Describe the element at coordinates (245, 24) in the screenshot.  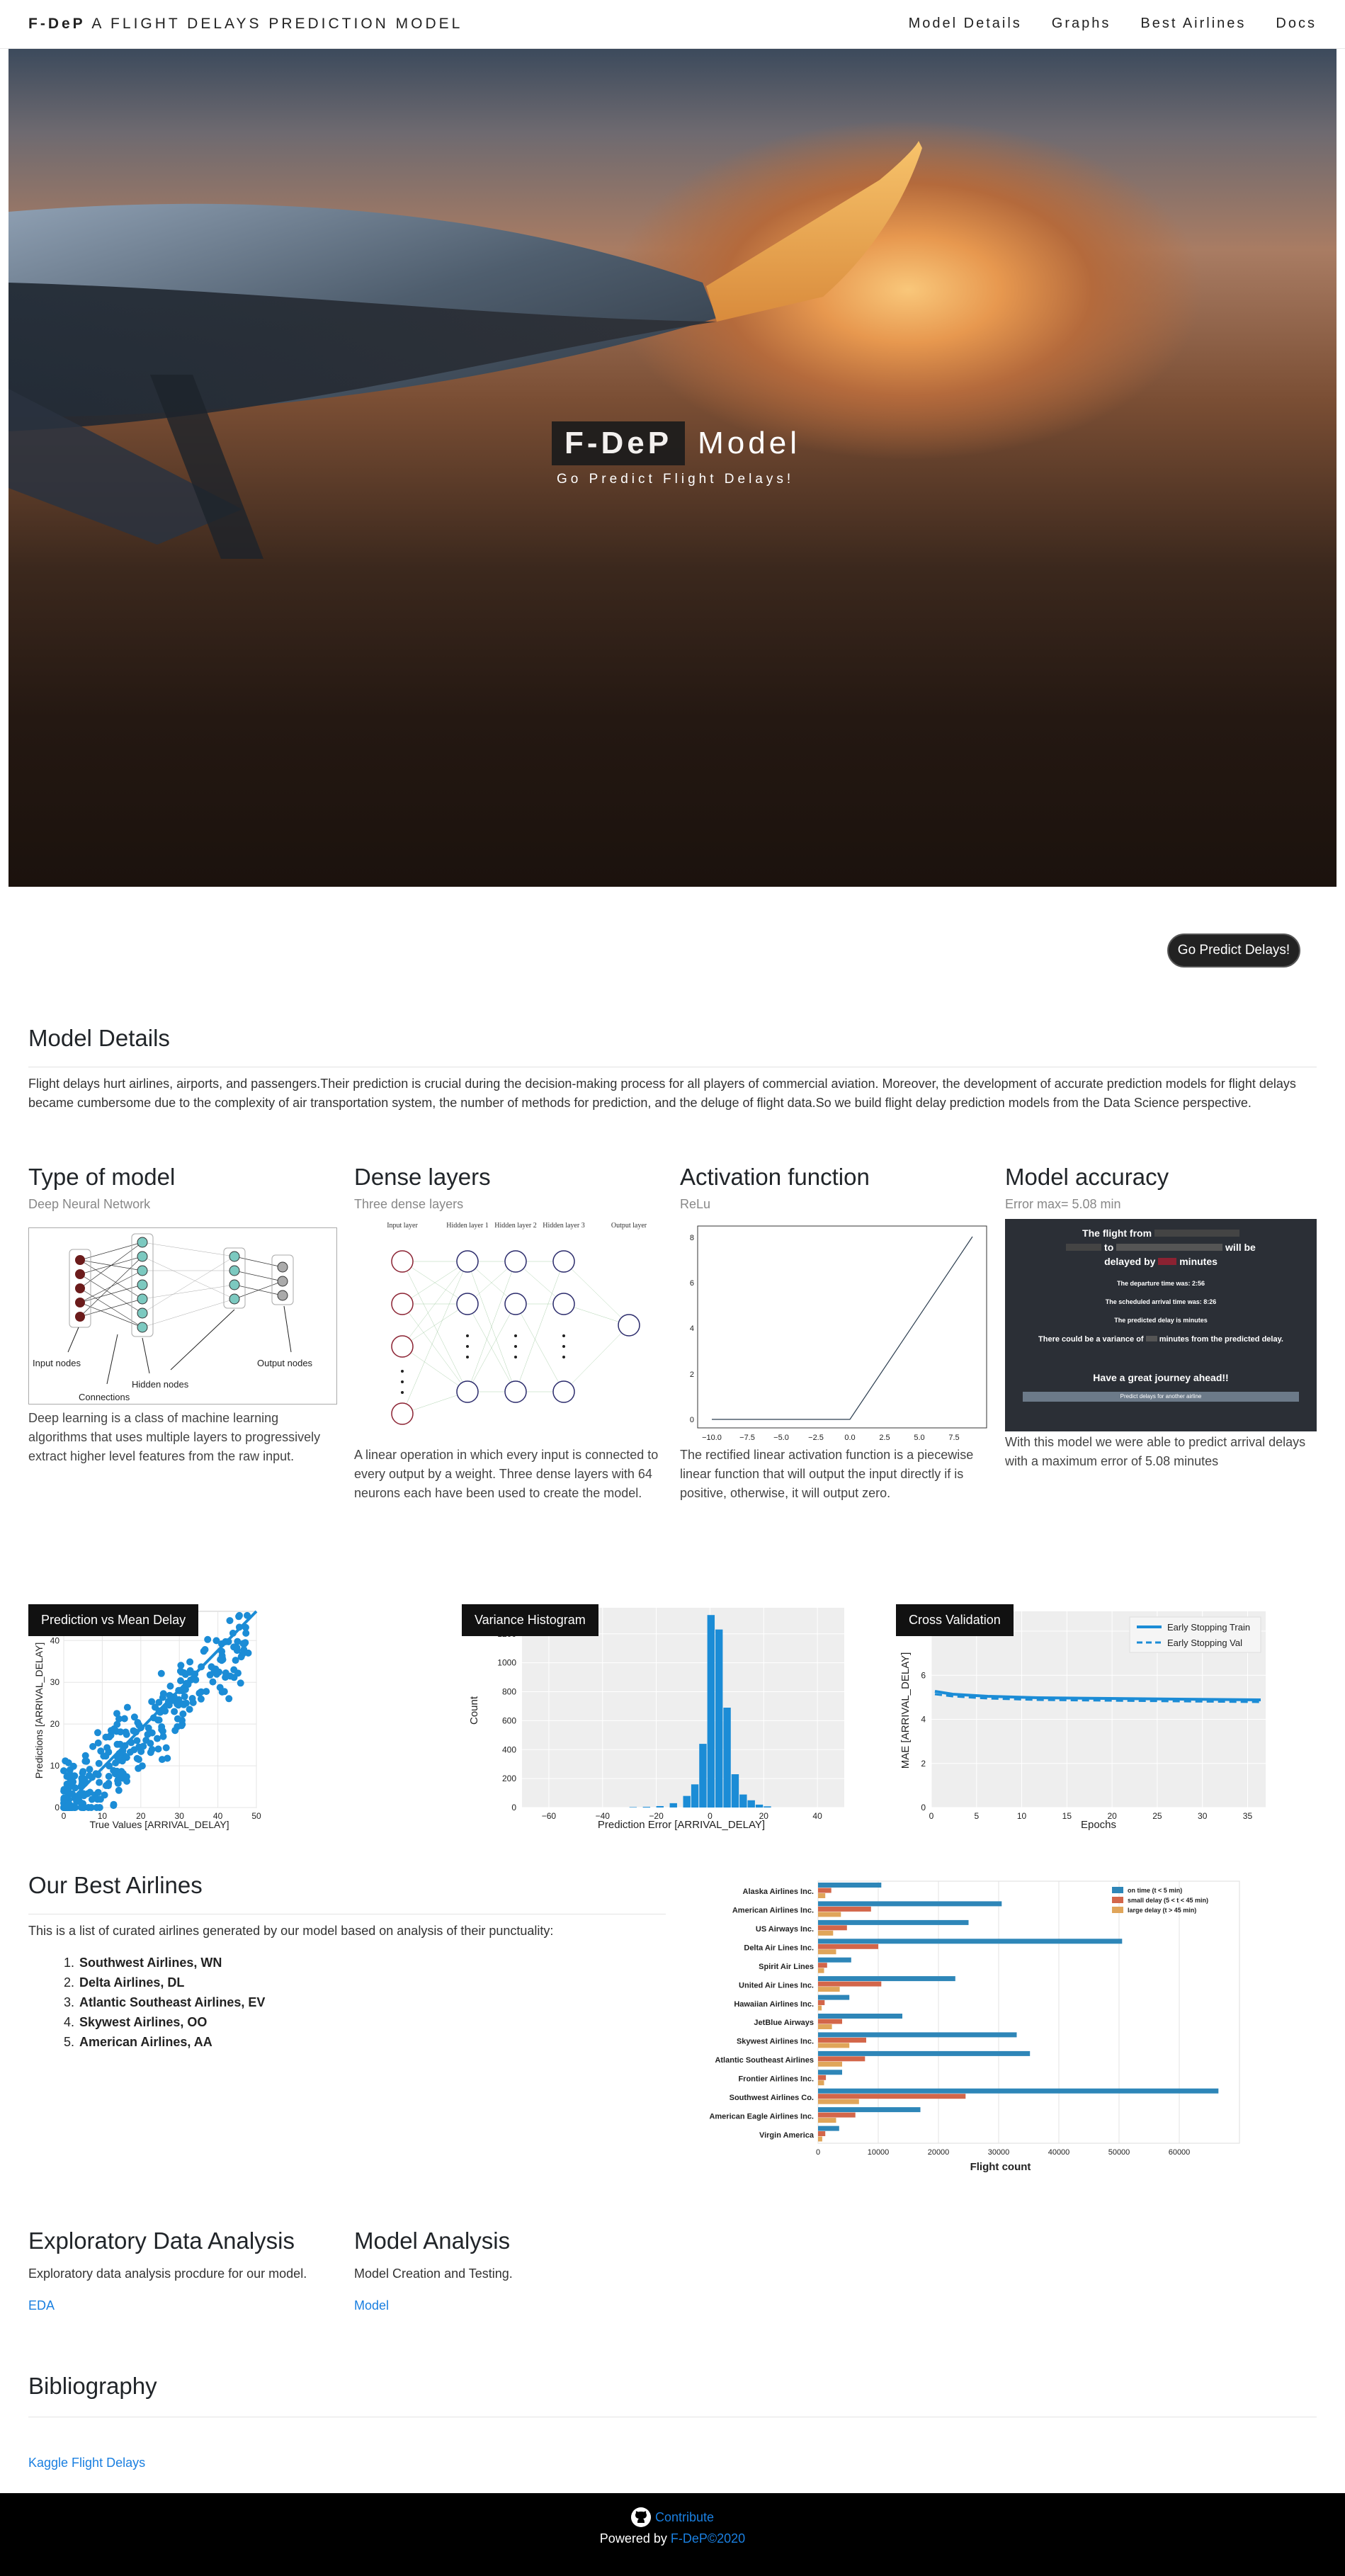
I see `brand: F-DeP A FLIGHT DELAYS PREDICTION MODEL` at that location.